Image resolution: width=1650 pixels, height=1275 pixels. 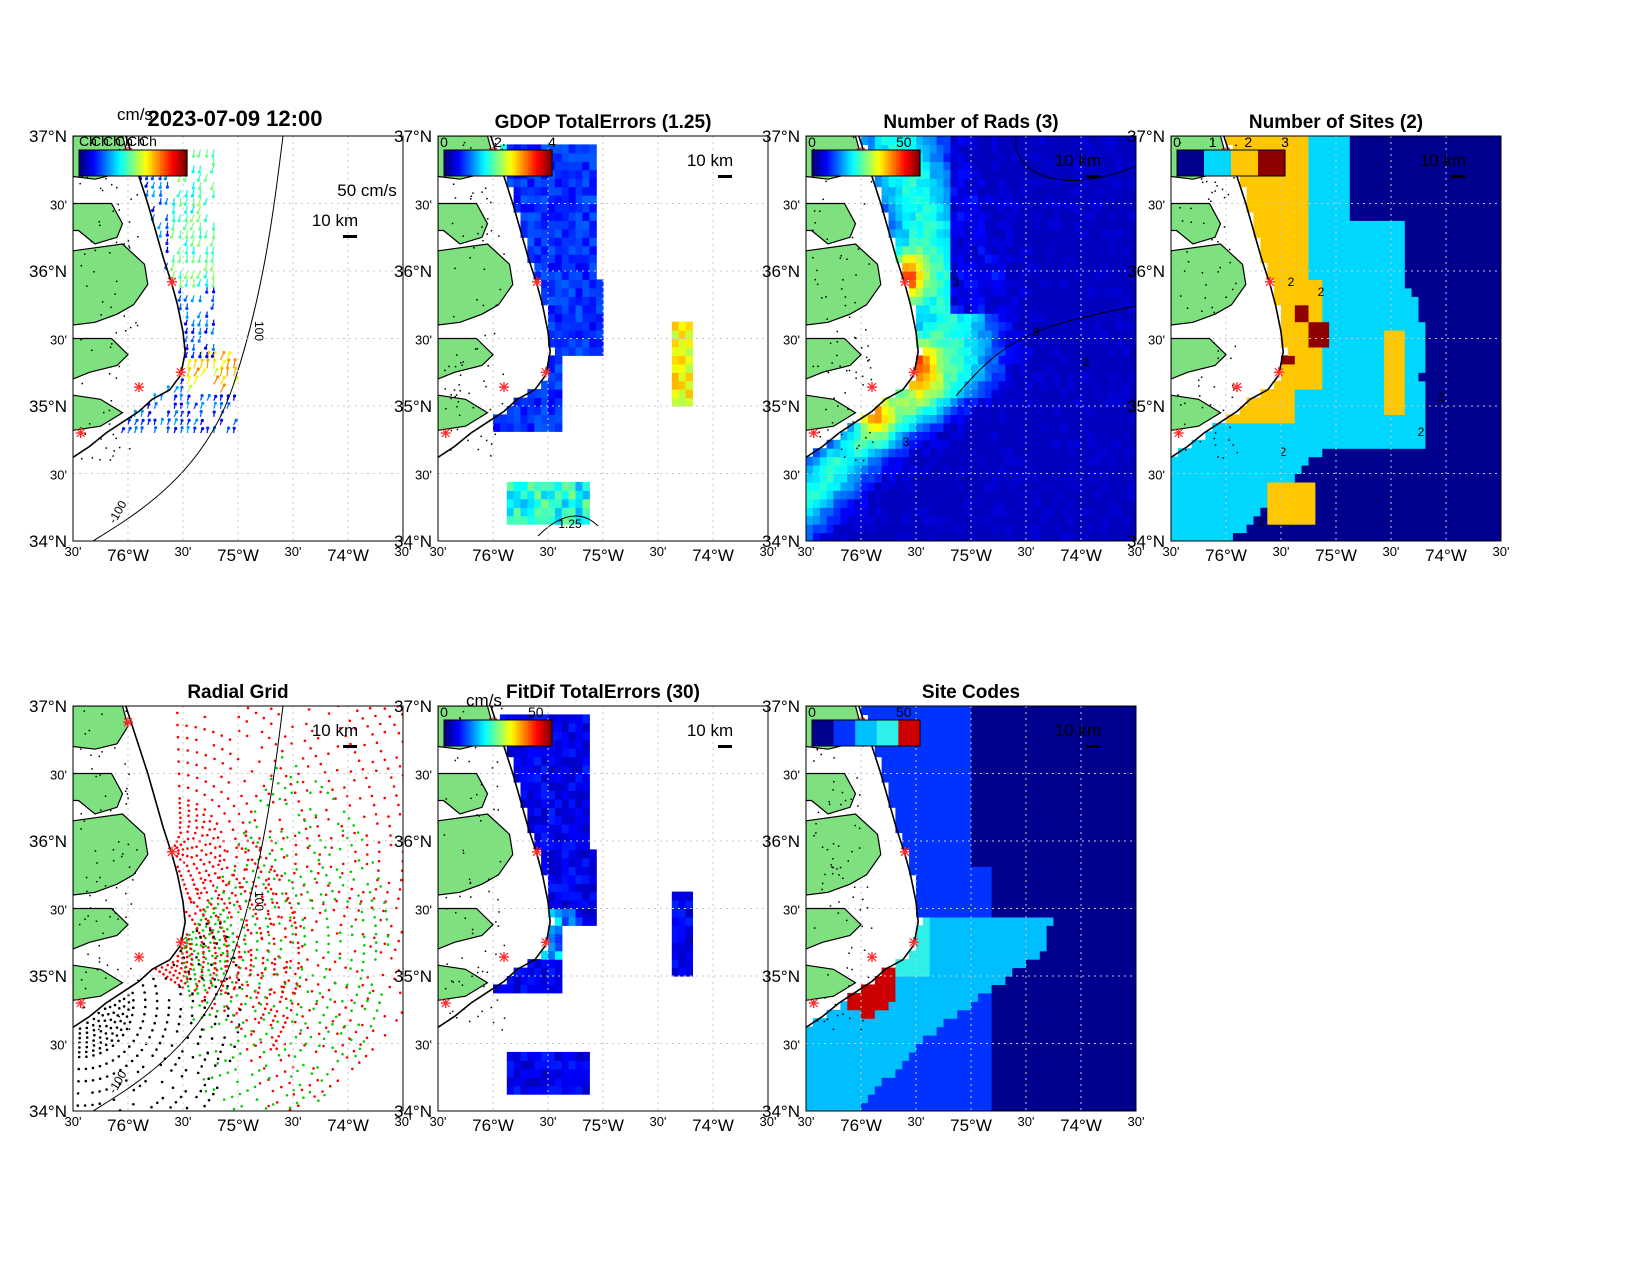 What do you see at coordinates (971, 338) in the screenshot?
I see `axes-frame` at bounding box center [971, 338].